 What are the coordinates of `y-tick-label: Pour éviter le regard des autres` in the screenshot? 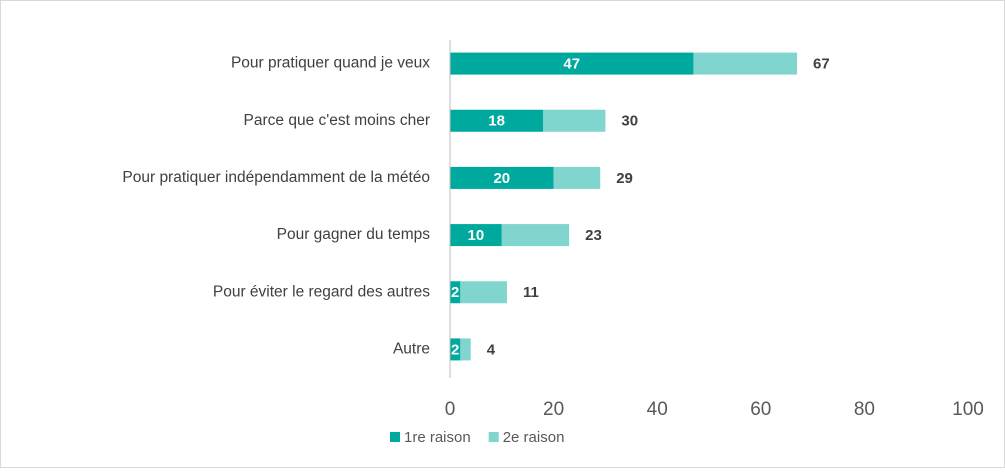 It's located at (321, 291).